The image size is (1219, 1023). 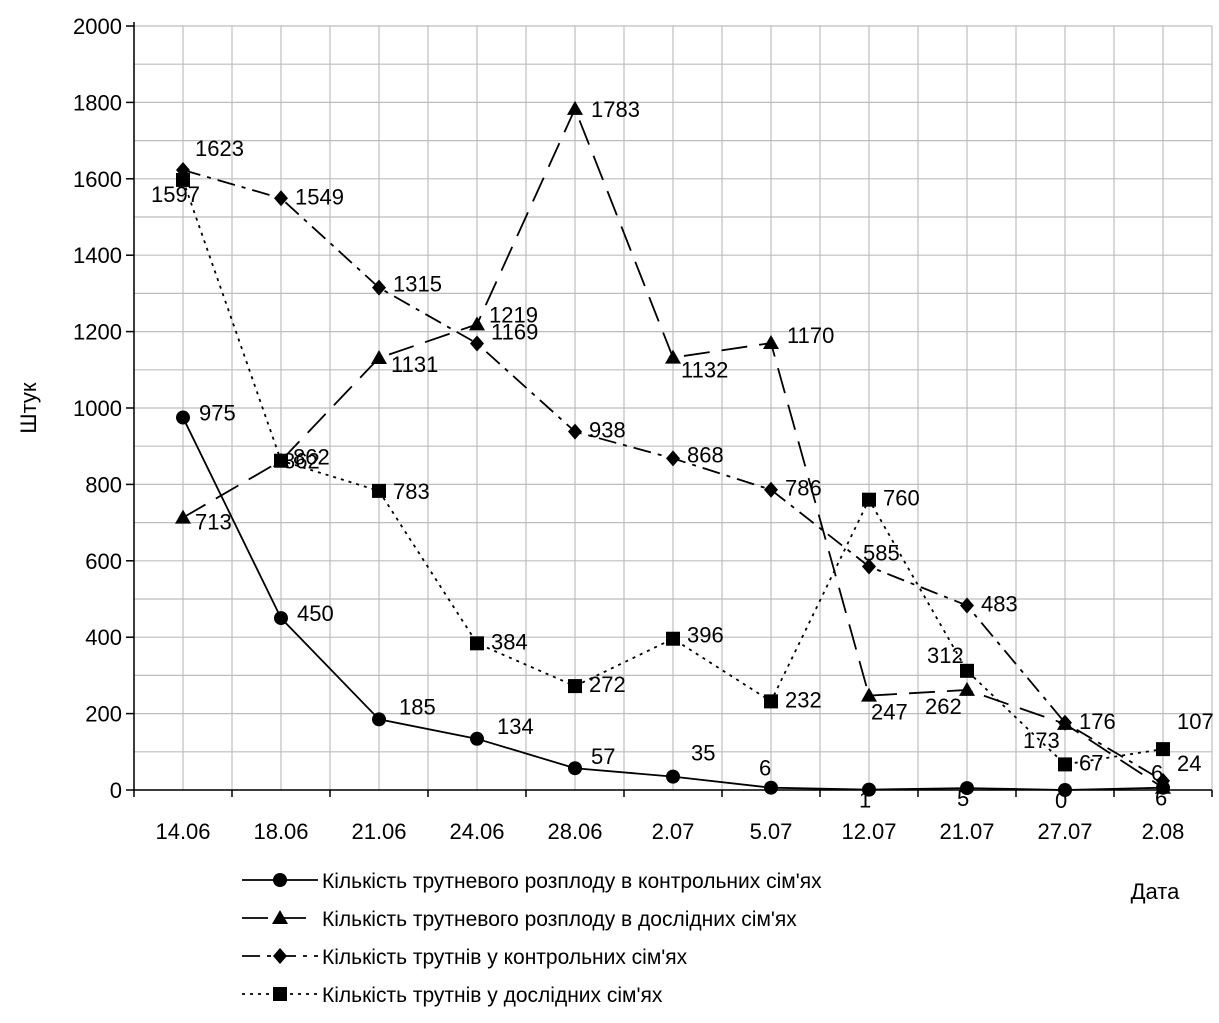 I want to click on y-tick-label: 600, so click(x=103, y=561).